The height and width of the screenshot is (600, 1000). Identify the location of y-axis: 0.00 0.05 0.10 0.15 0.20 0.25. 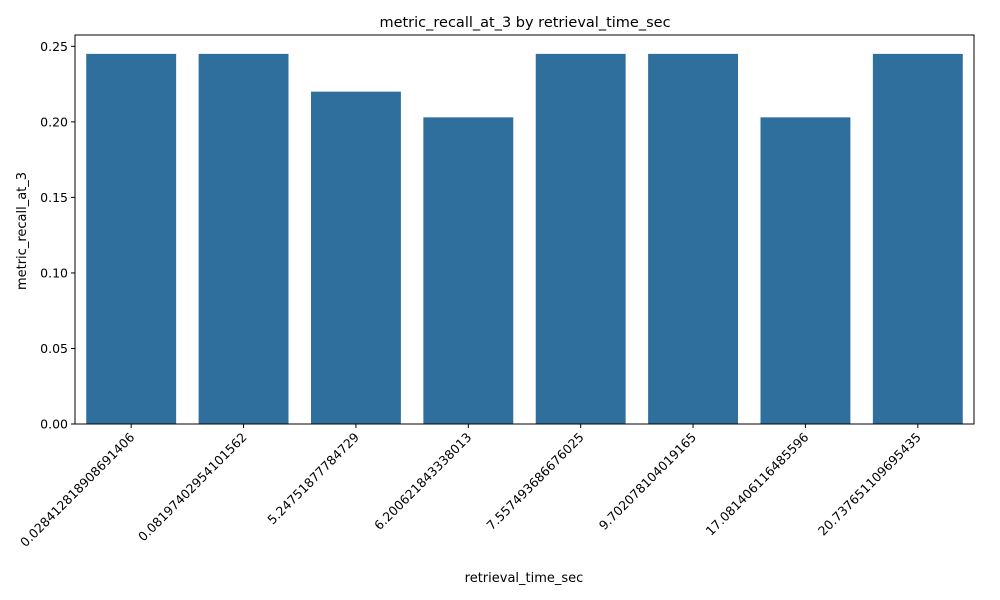
(57, 235).